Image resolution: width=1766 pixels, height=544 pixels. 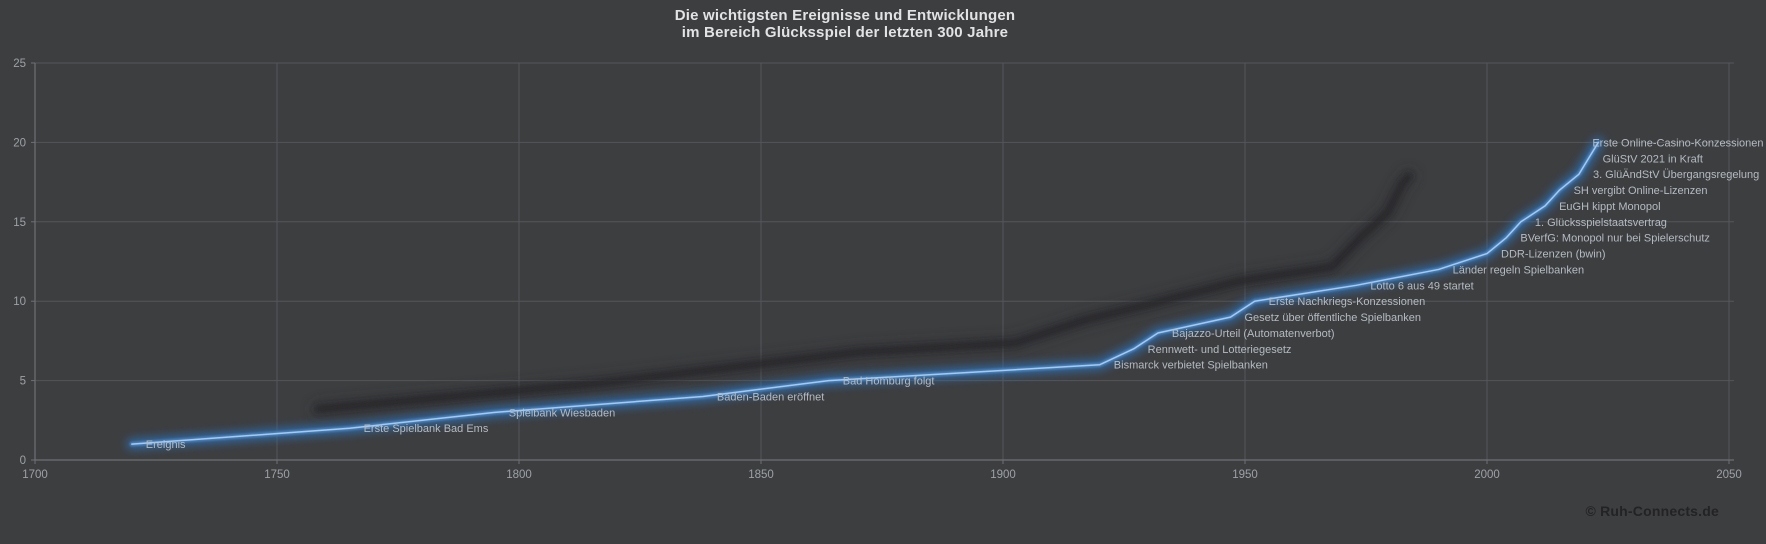 What do you see at coordinates (1610, 207) in the screenshot?
I see `event-label: EuGH kippt Monopol` at bounding box center [1610, 207].